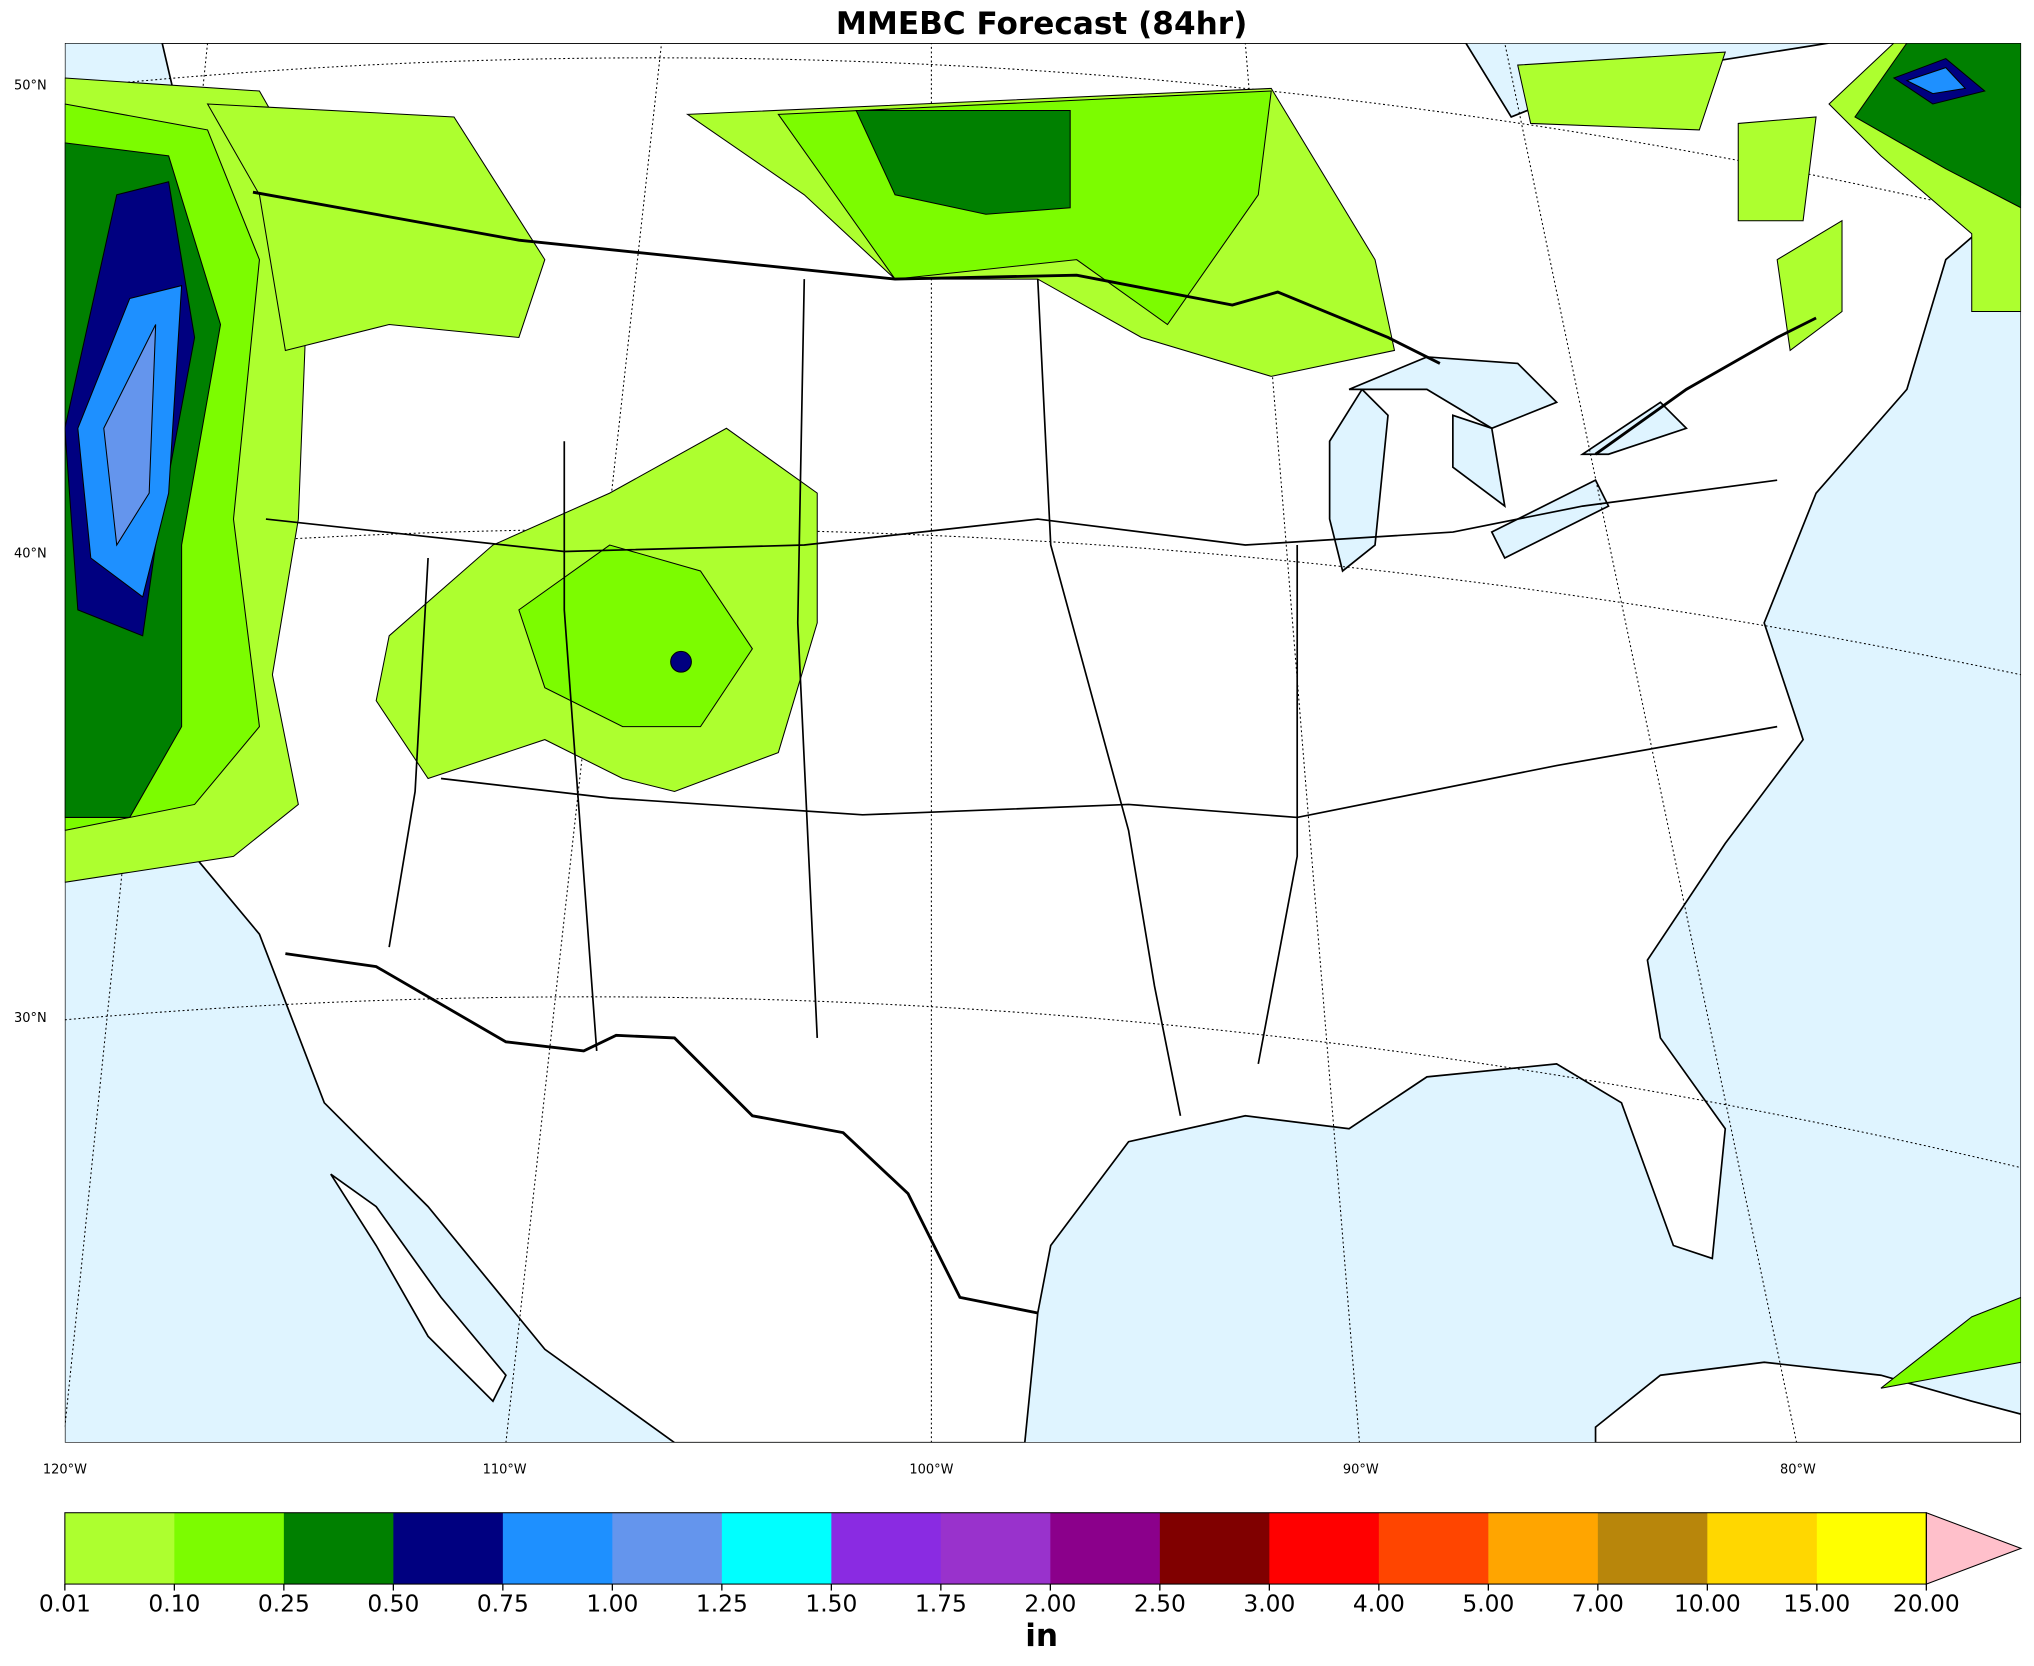  Describe the element at coordinates (174, 1603) in the screenshot. I see `colorbar-tick-label: 0.10` at that location.